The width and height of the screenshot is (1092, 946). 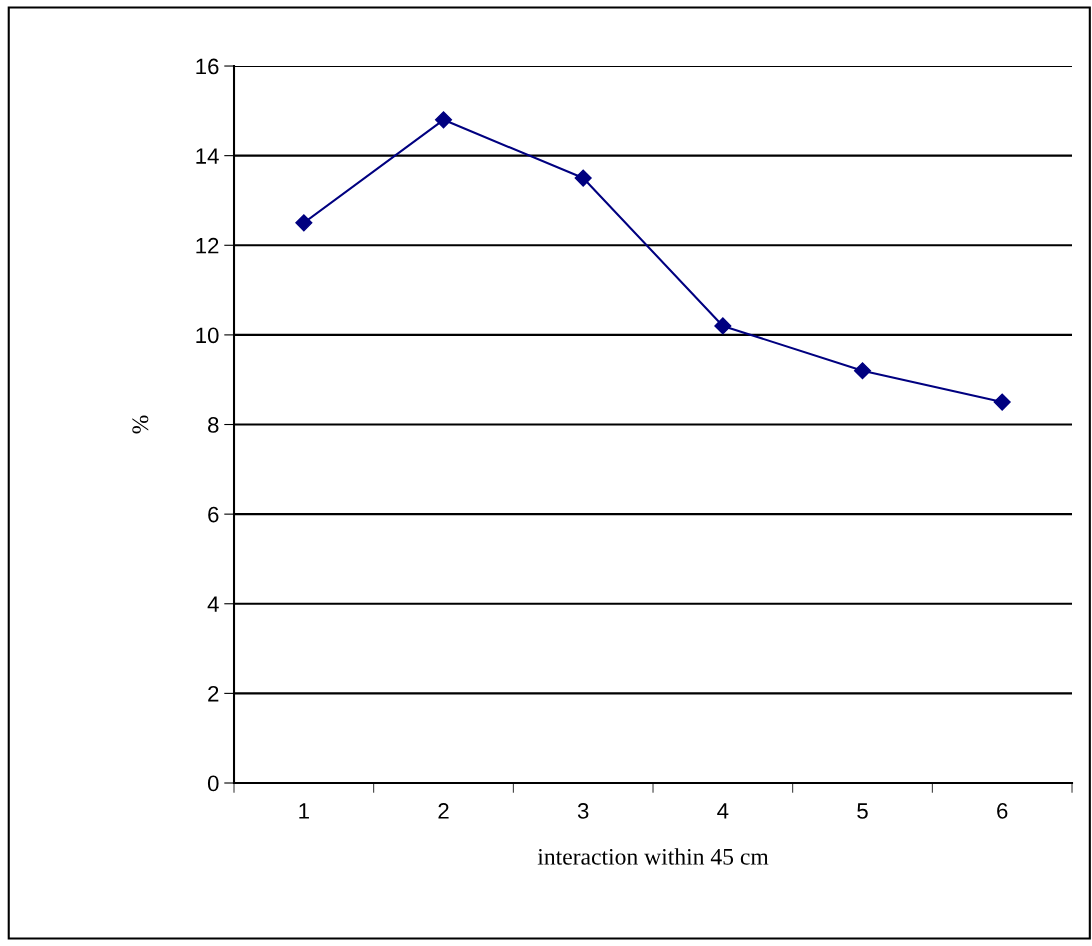 I want to click on x-tick-label: 4, so click(x=723, y=811).